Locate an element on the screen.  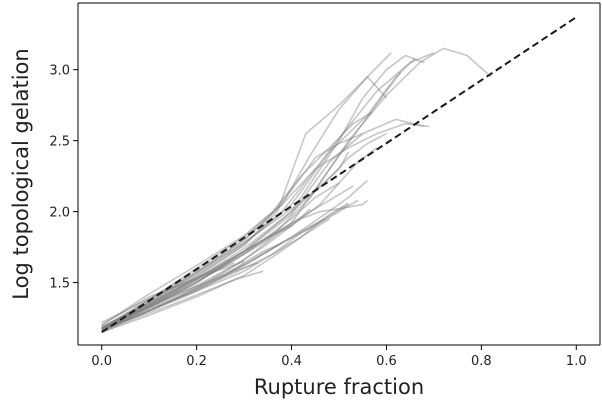
y-tick-label: 1.5 is located at coordinates (59, 284).